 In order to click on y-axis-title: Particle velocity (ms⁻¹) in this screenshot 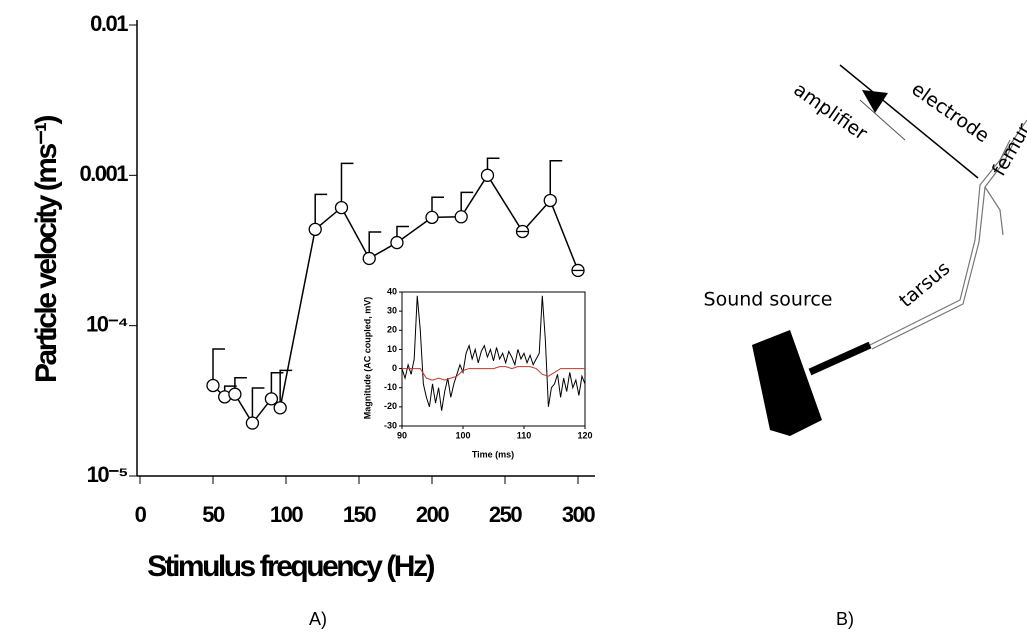, I will do `click(46, 249)`.